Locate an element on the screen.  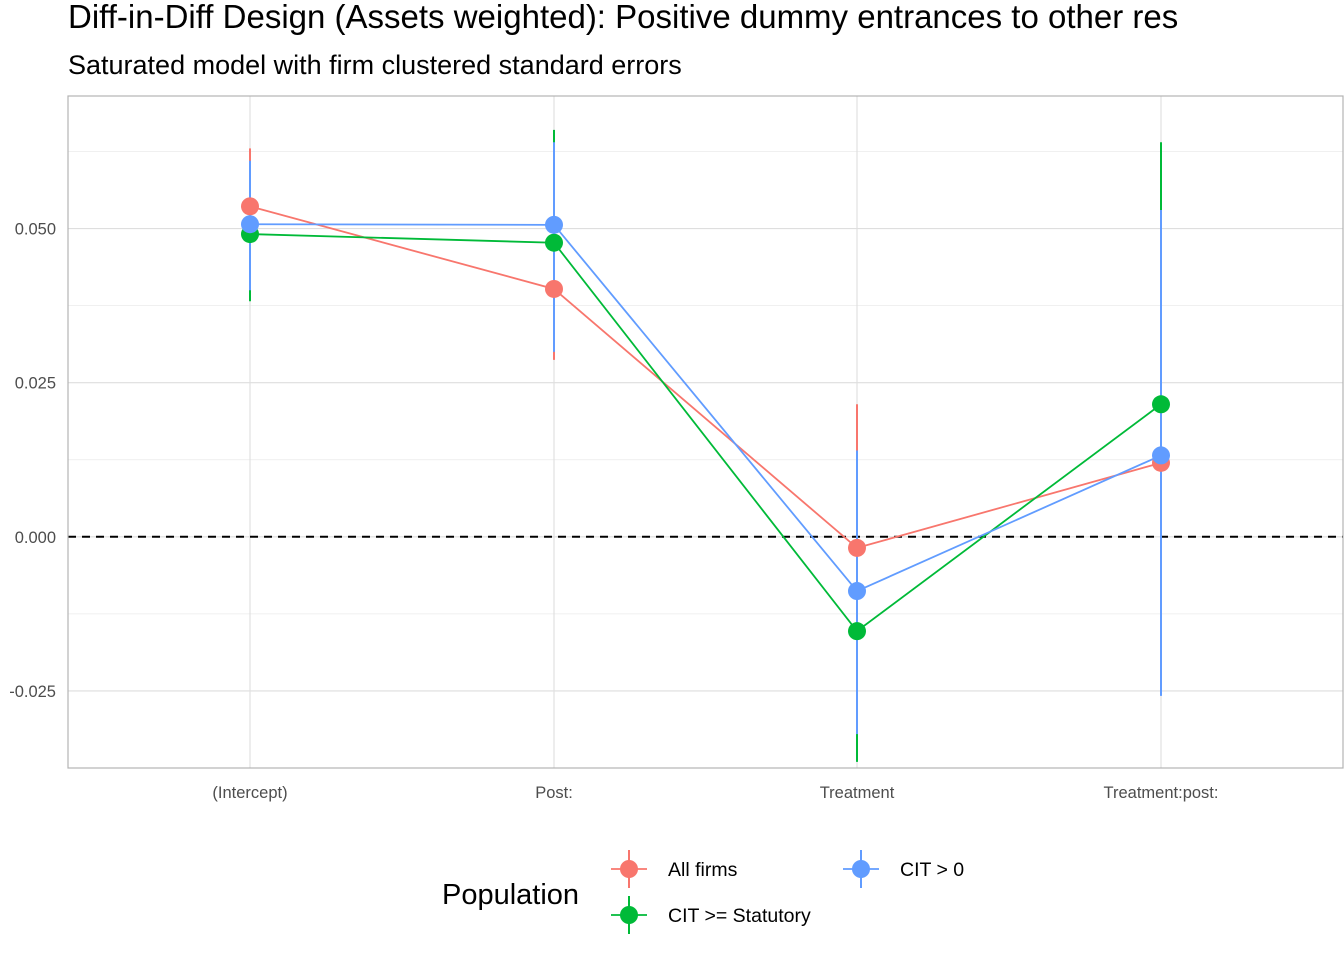
y-tick-label: 0.000 is located at coordinates (35, 538).